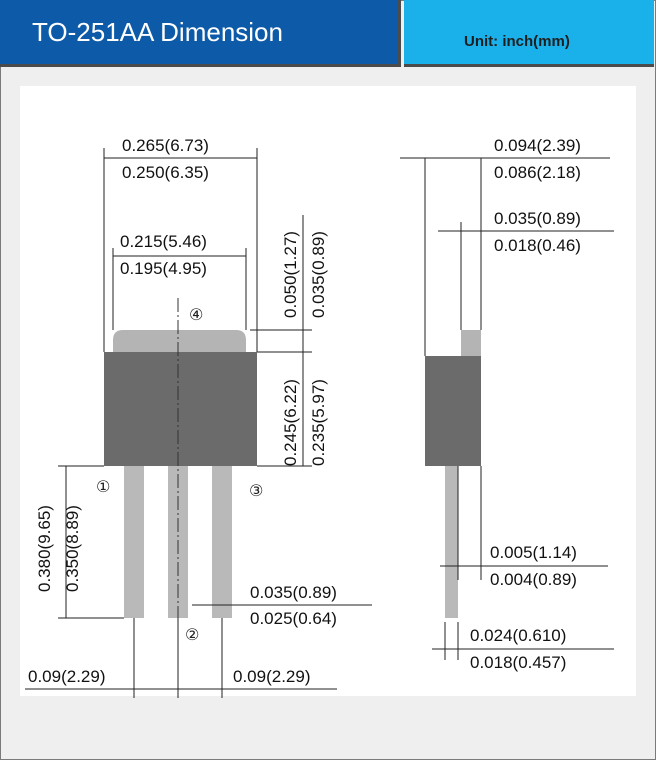  Describe the element at coordinates (256, 490) in the screenshot. I see `pin-3-label: ③` at that location.